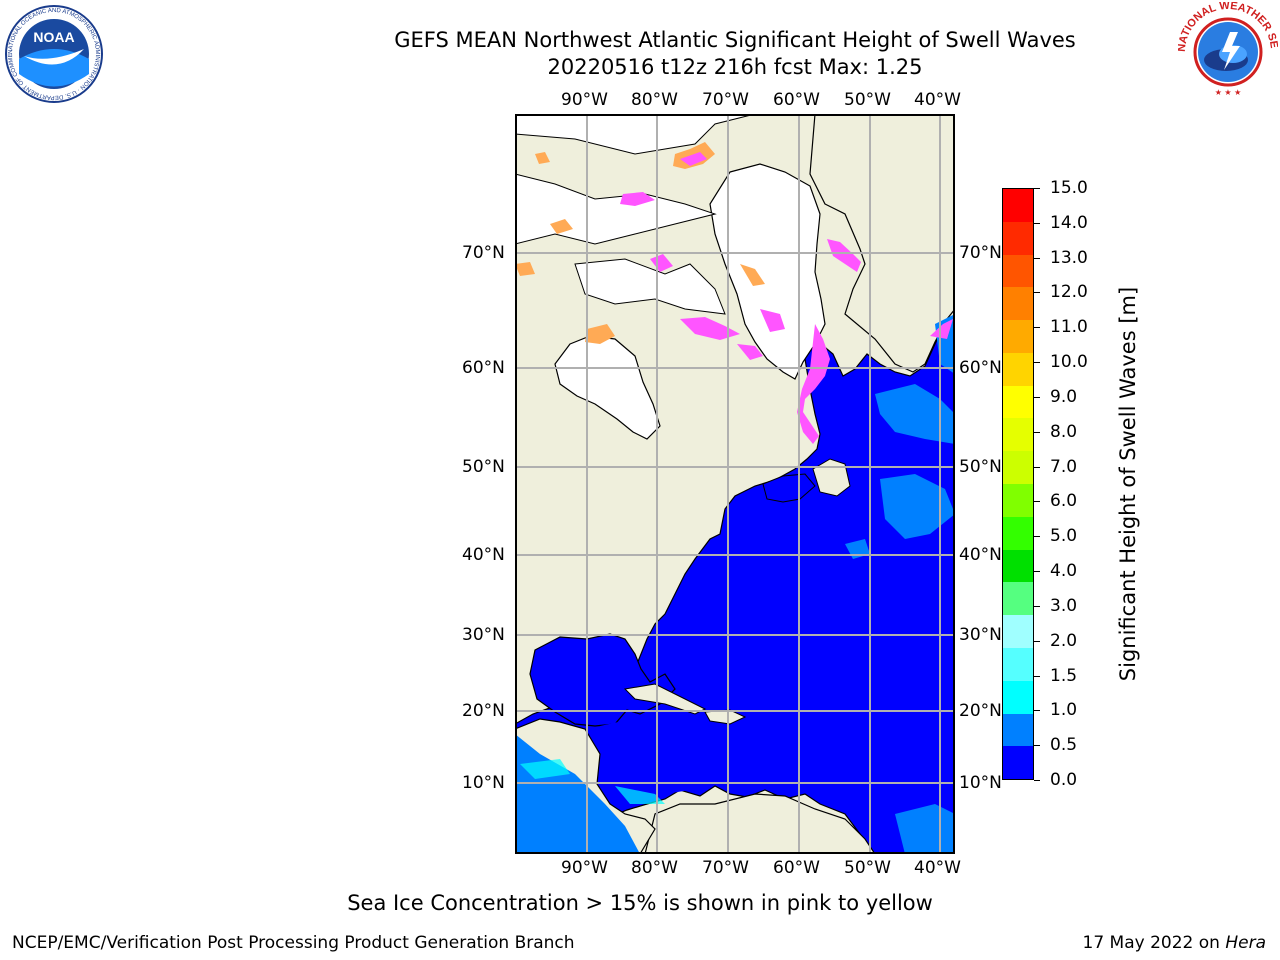 This screenshot has height=960, width=1280. I want to click on colorbar-label: Significant Height of Swell Waves [m], so click(1128, 484).